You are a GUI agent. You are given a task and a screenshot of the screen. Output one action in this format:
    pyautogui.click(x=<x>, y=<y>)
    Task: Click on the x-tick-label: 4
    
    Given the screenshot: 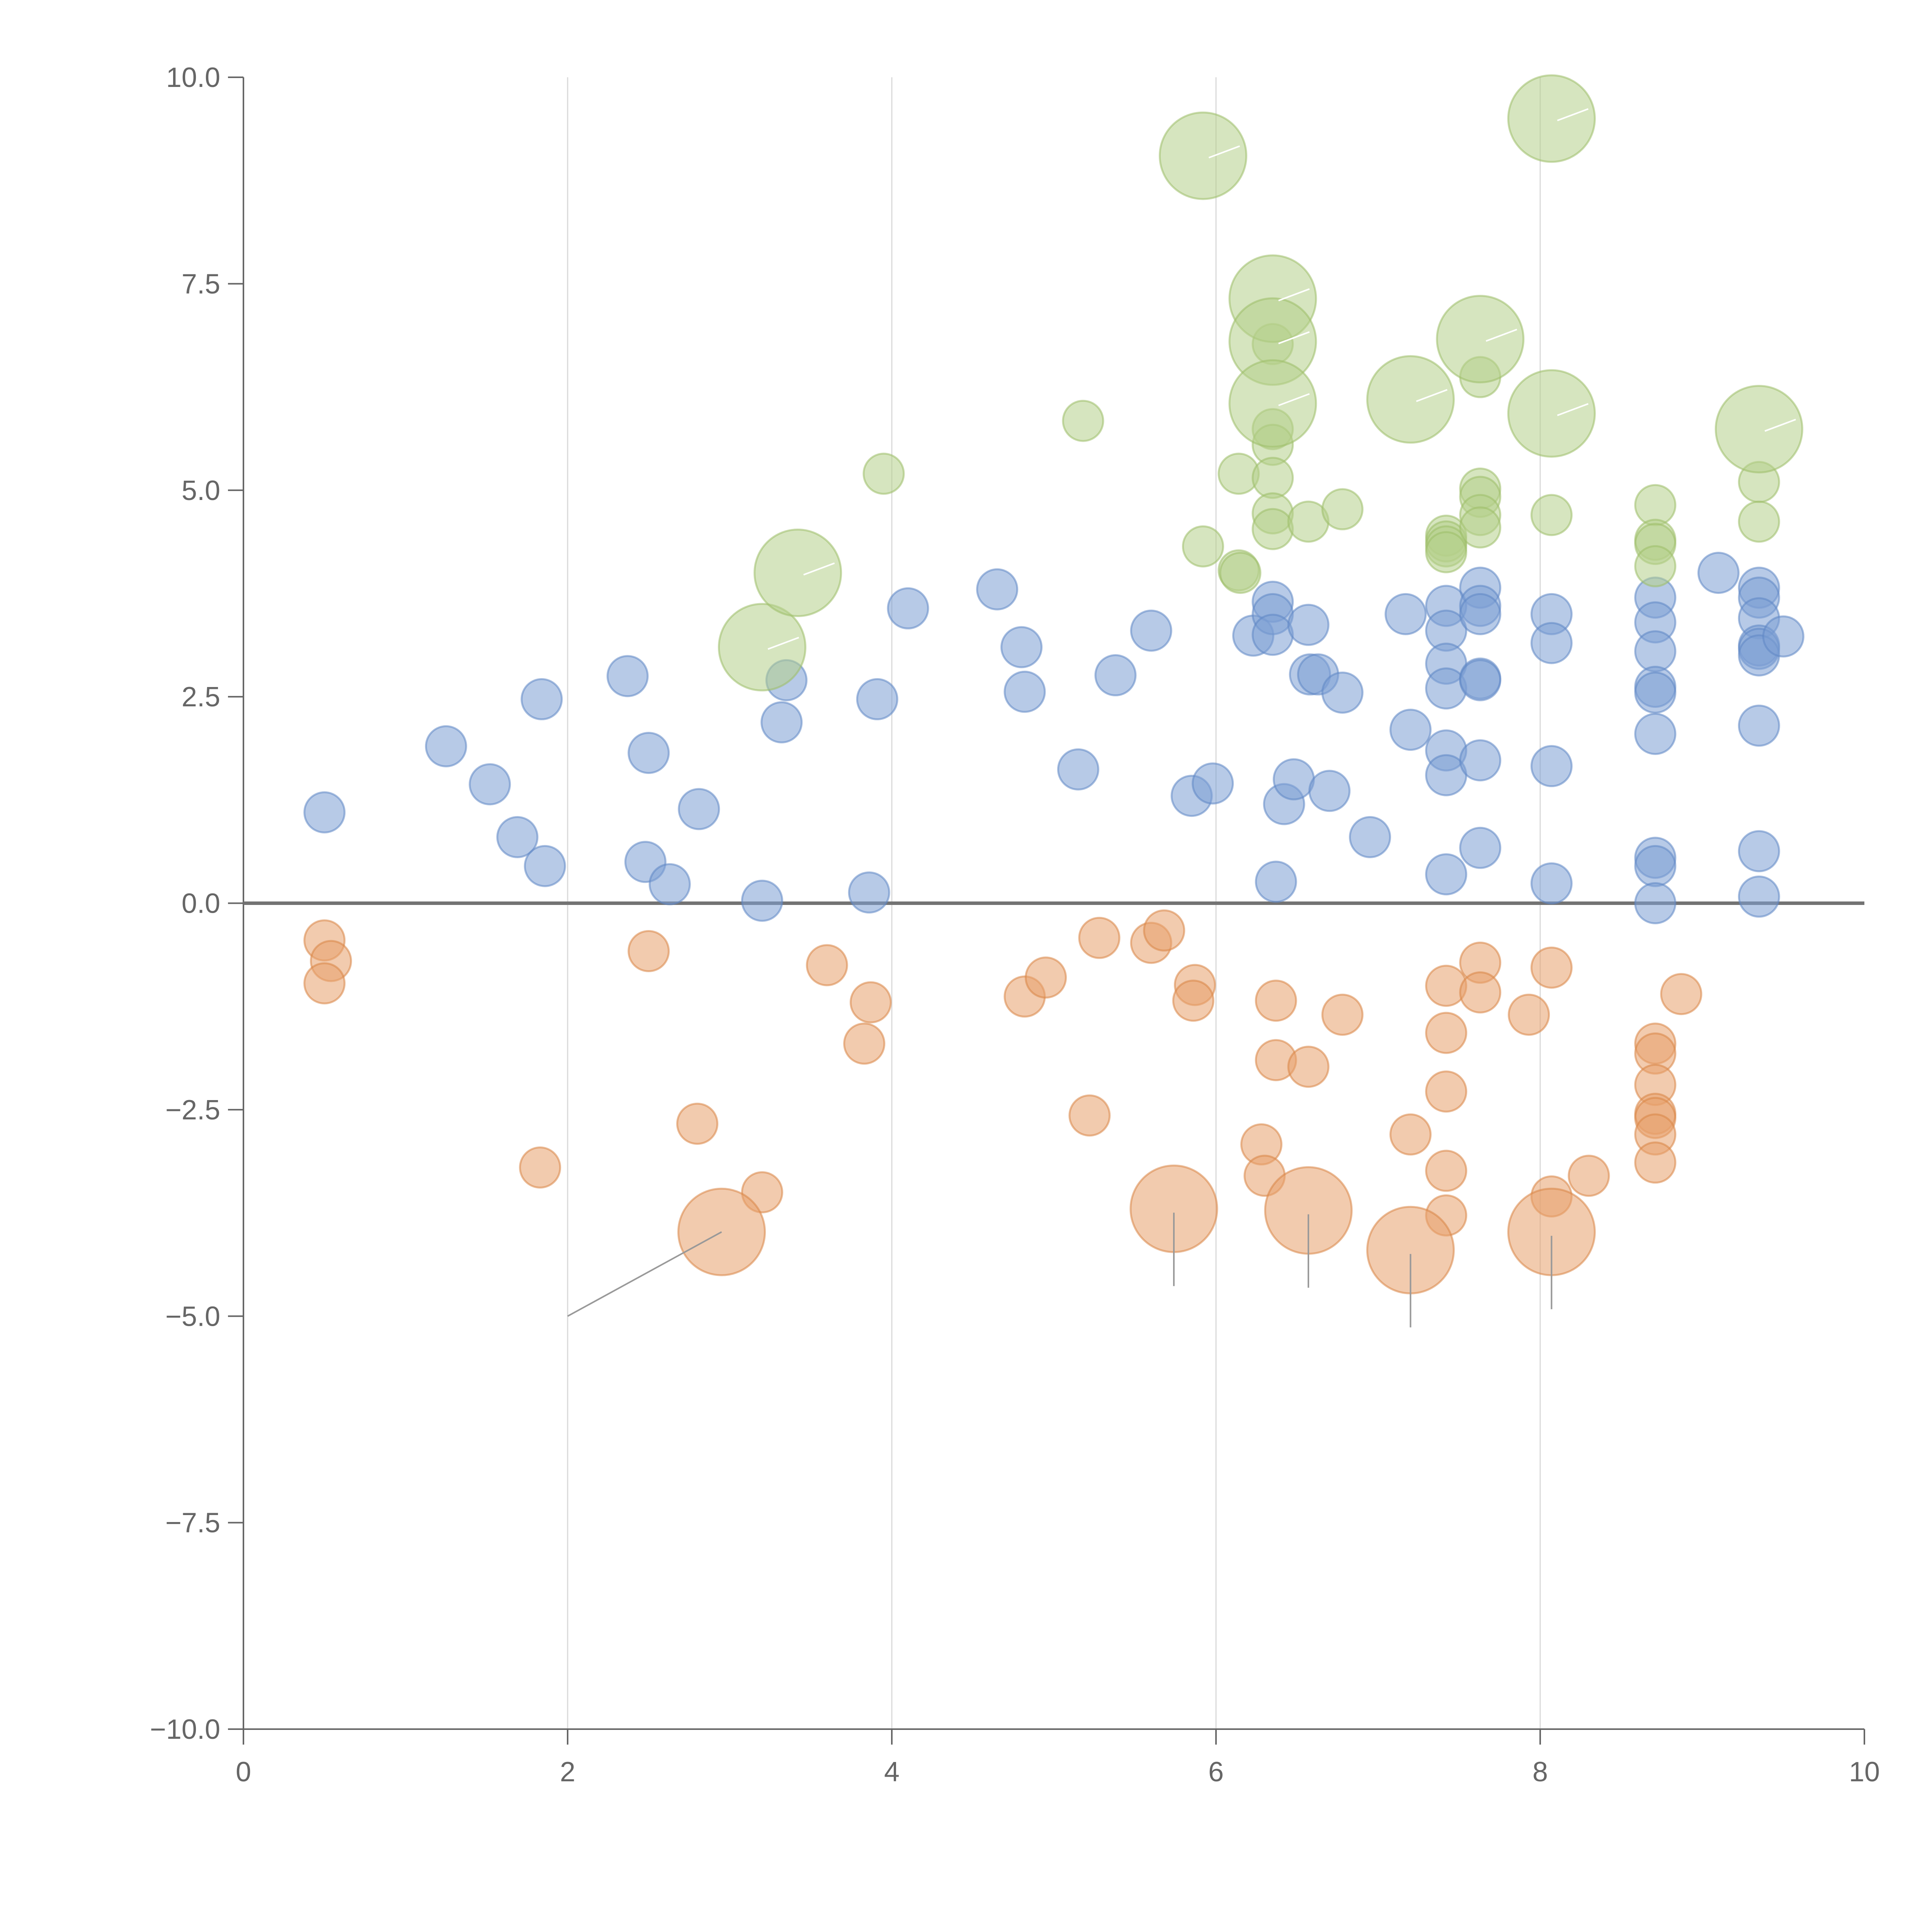 What is the action you would take?
    pyautogui.click(x=892, y=1772)
    